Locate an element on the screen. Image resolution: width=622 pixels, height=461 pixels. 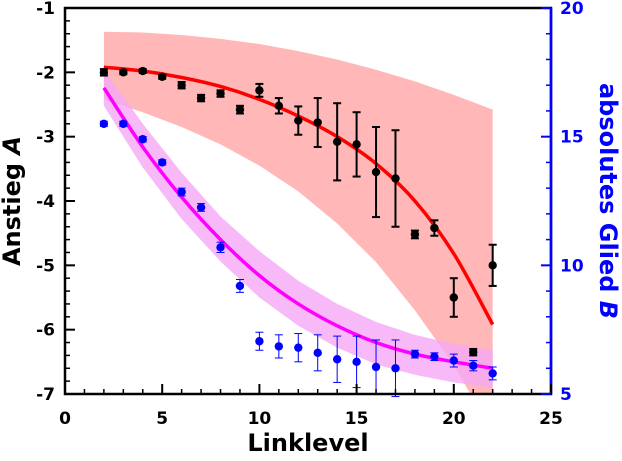
y2-tick-label: 10 is located at coordinates (572, 266).